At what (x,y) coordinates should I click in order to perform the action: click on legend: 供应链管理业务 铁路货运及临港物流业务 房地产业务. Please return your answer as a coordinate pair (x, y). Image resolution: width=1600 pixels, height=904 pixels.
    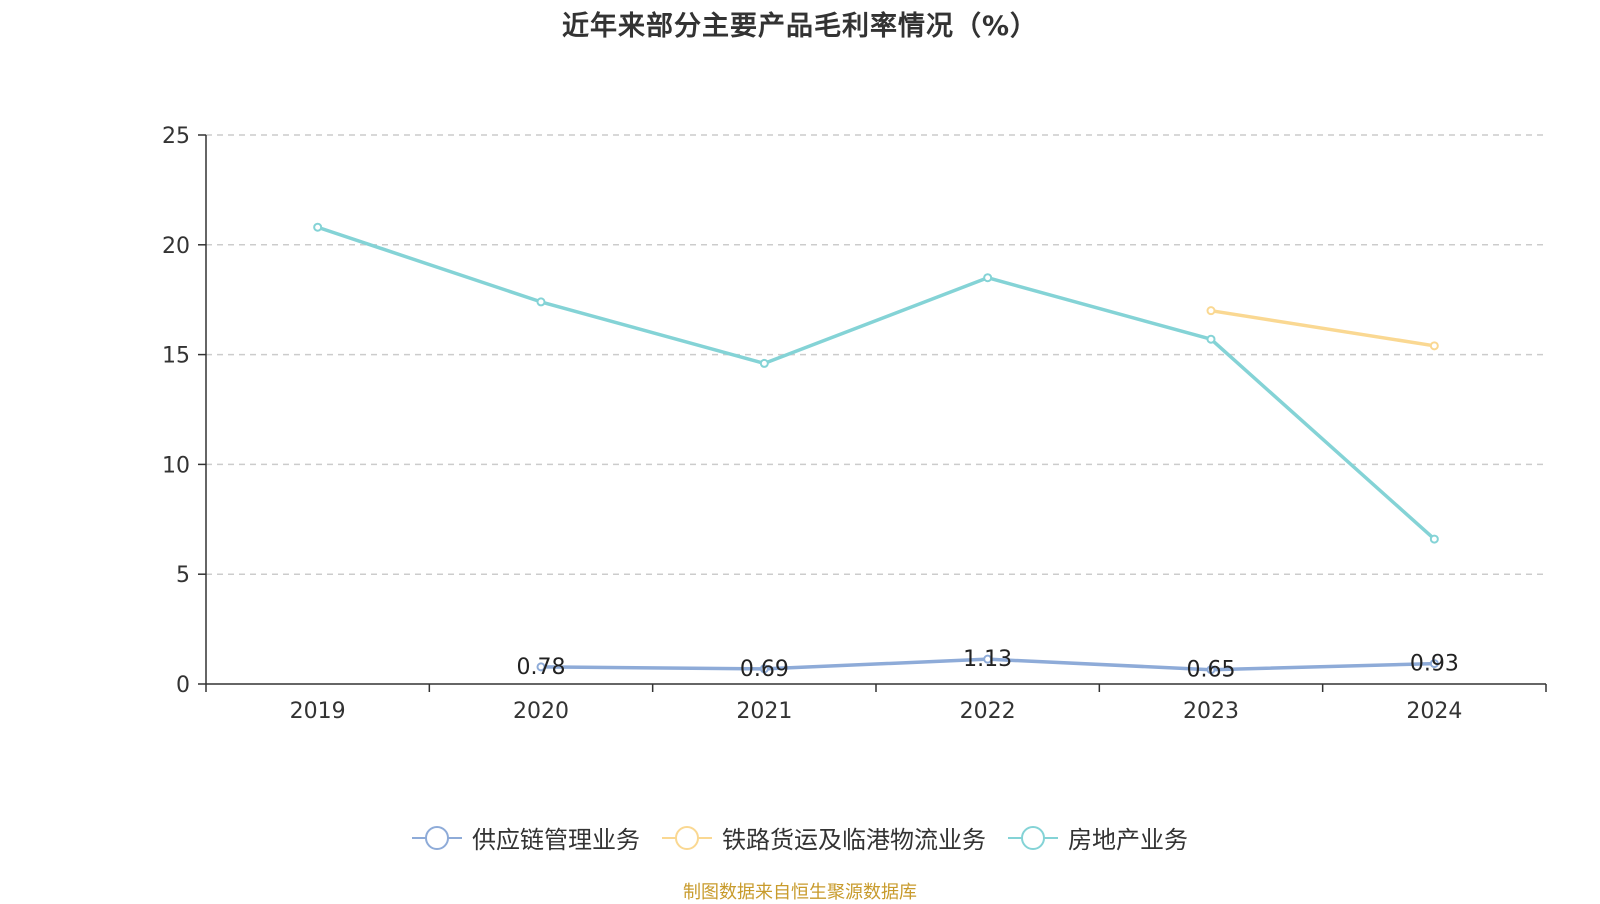
    Looking at the image, I should click on (800, 837).